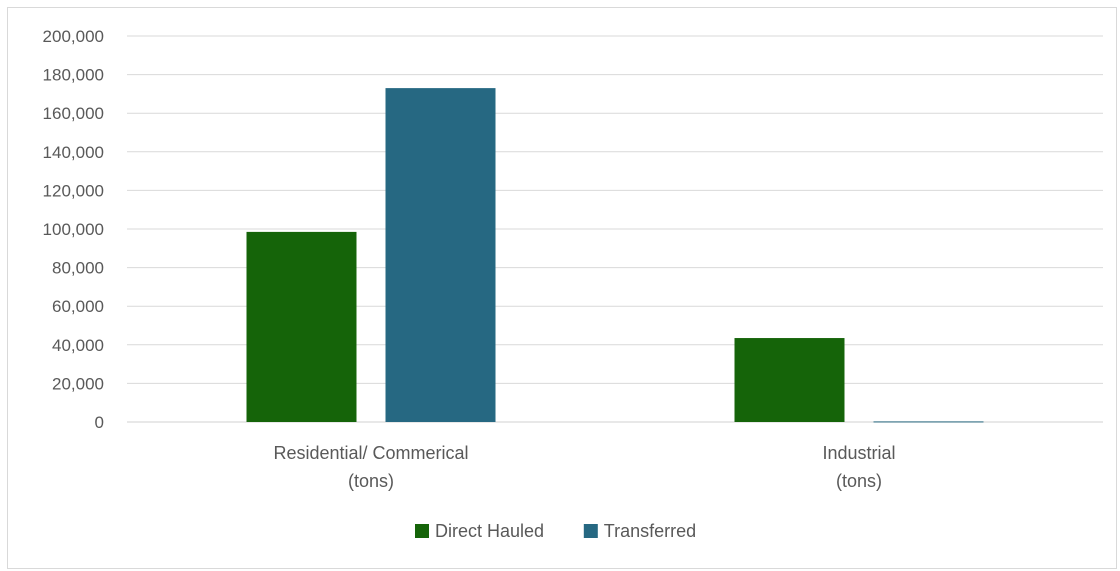  Describe the element at coordinates (422, 531) in the screenshot. I see `legend-swatch-direct-hauled` at that location.